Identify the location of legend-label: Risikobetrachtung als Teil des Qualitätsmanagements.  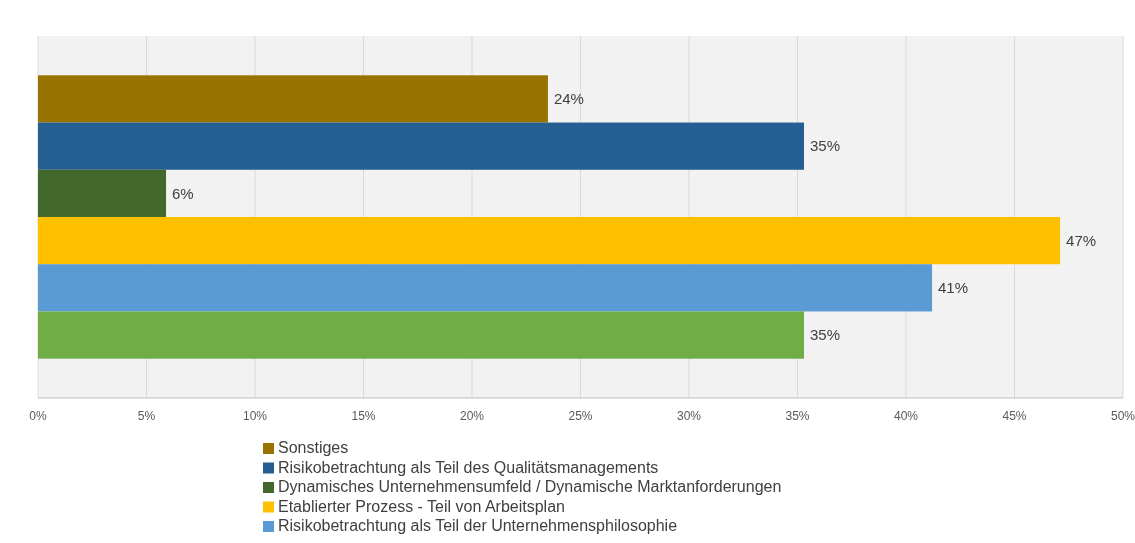
(468, 467).